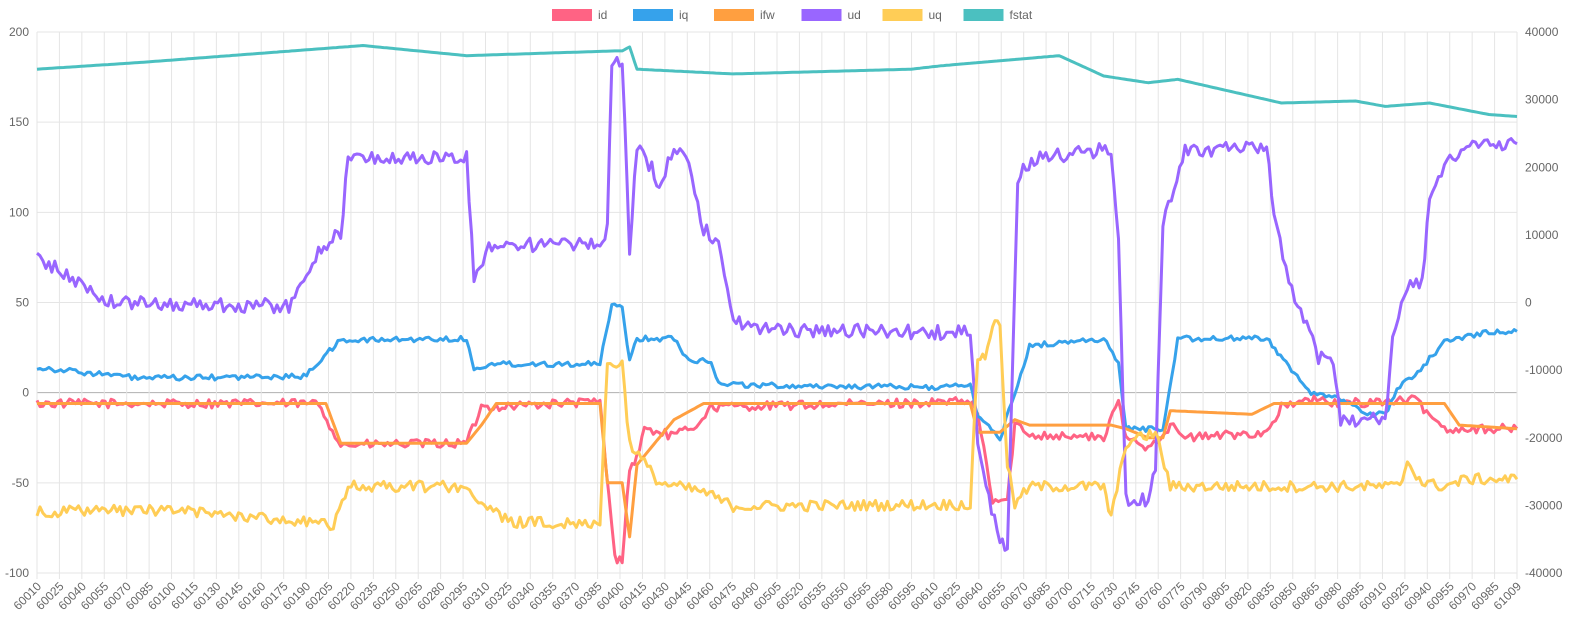  Describe the element at coordinates (1542, 32) in the screenshot. I see `y-right-tick-label: 40000` at that location.